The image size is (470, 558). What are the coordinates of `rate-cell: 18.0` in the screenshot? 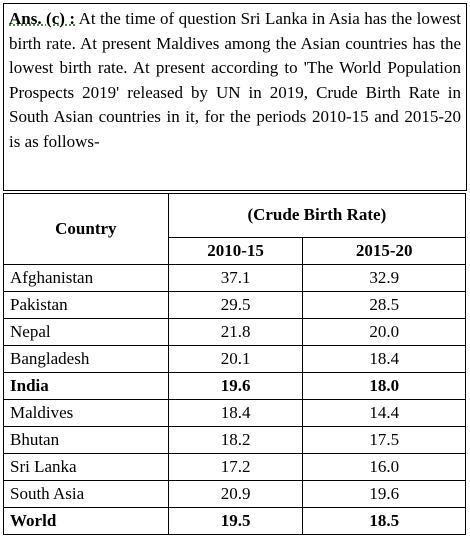 It's located at (384, 386).